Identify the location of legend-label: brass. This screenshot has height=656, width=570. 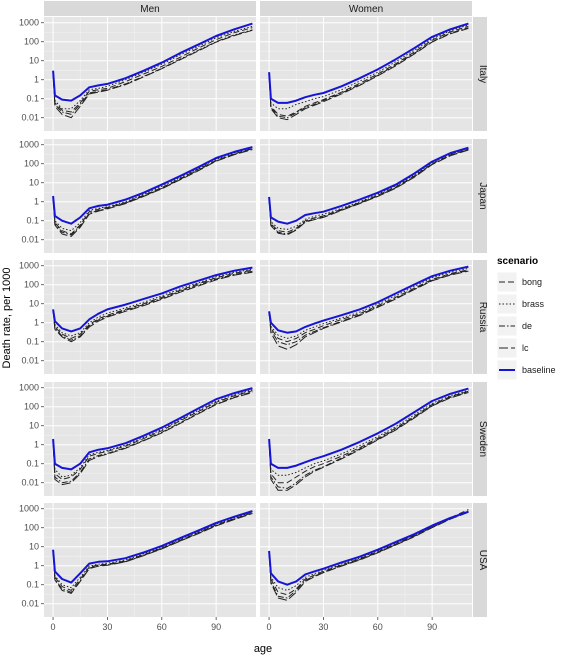
(533, 304).